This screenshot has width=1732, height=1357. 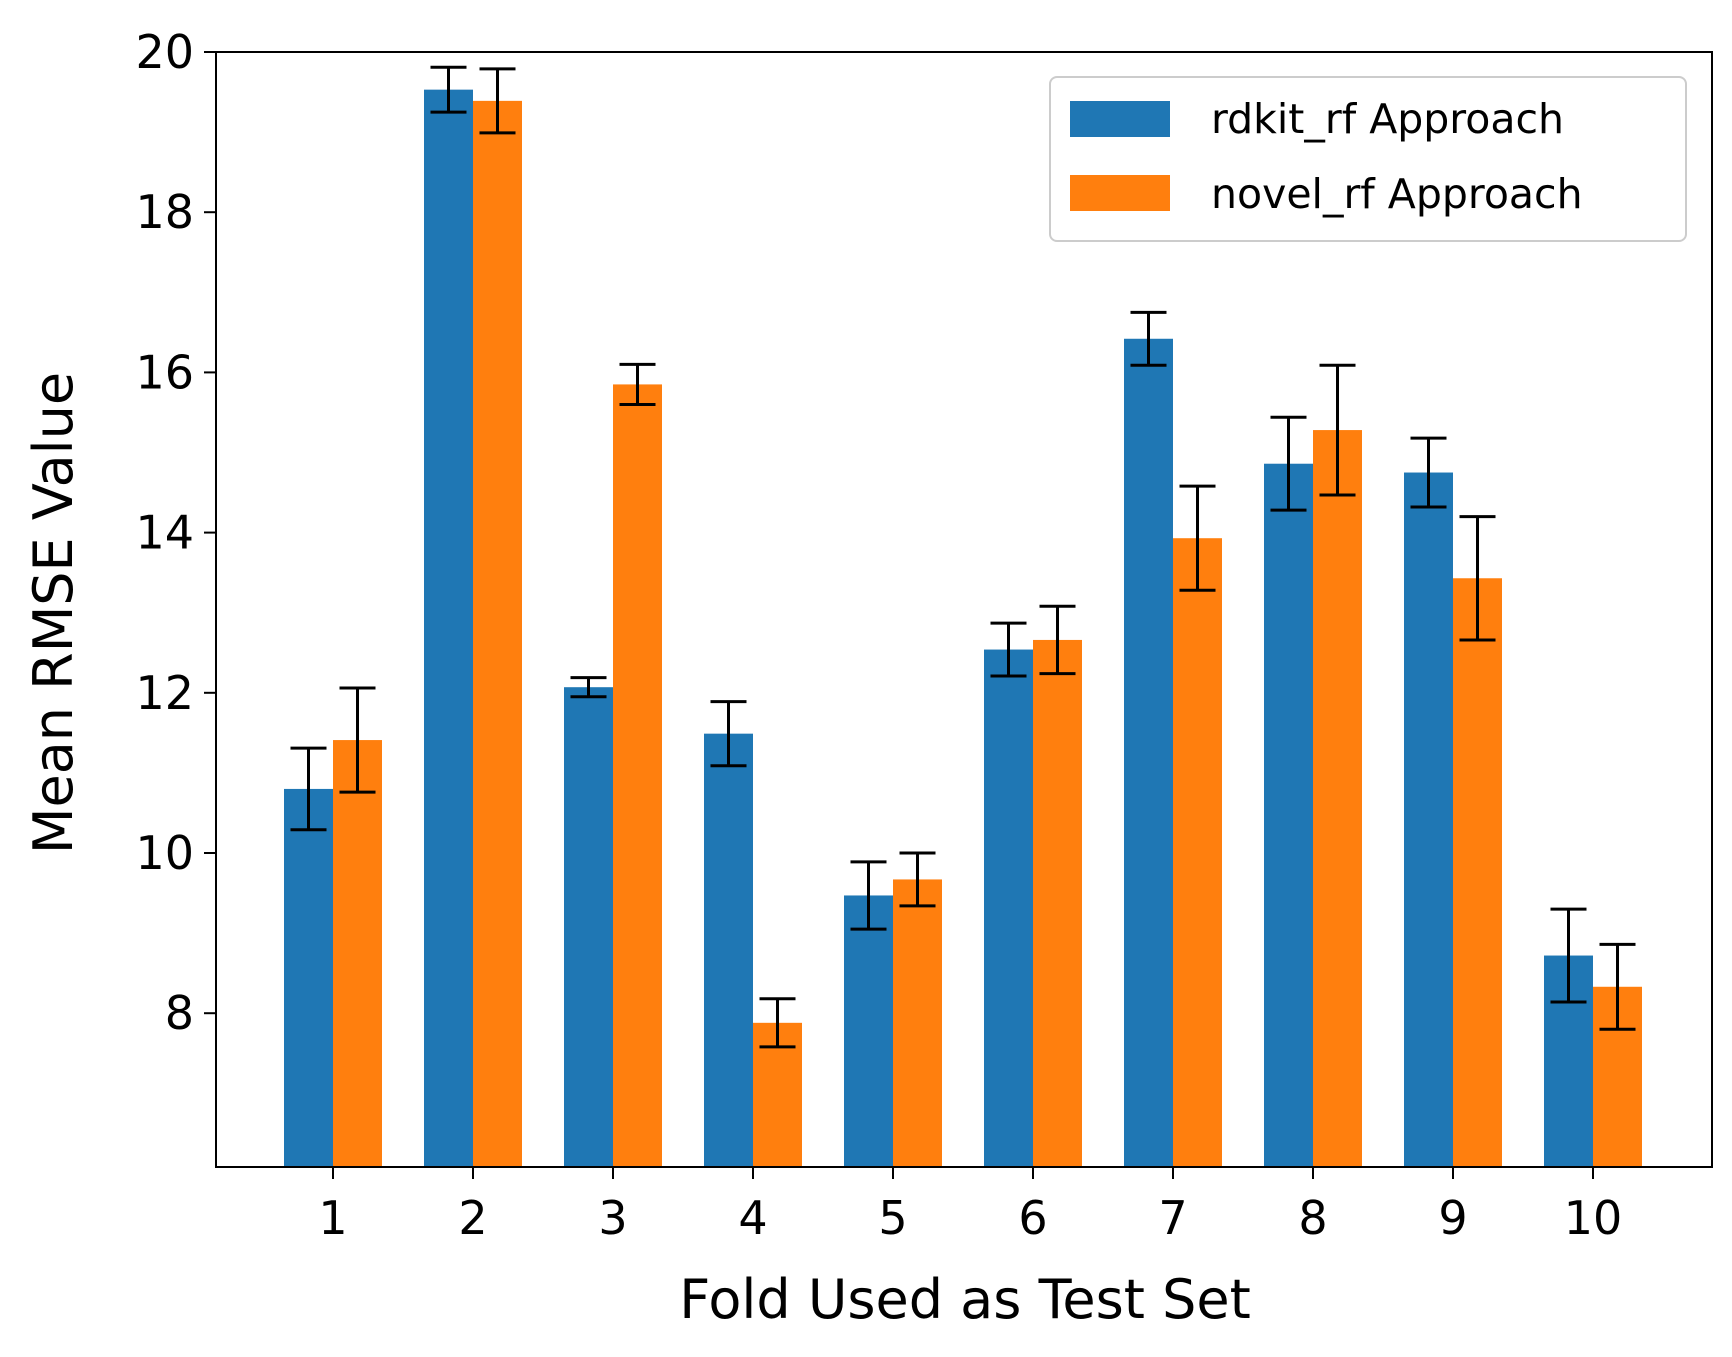 I want to click on legend-label-rdkit: rdkit_rf Approach, so click(x=1387, y=119).